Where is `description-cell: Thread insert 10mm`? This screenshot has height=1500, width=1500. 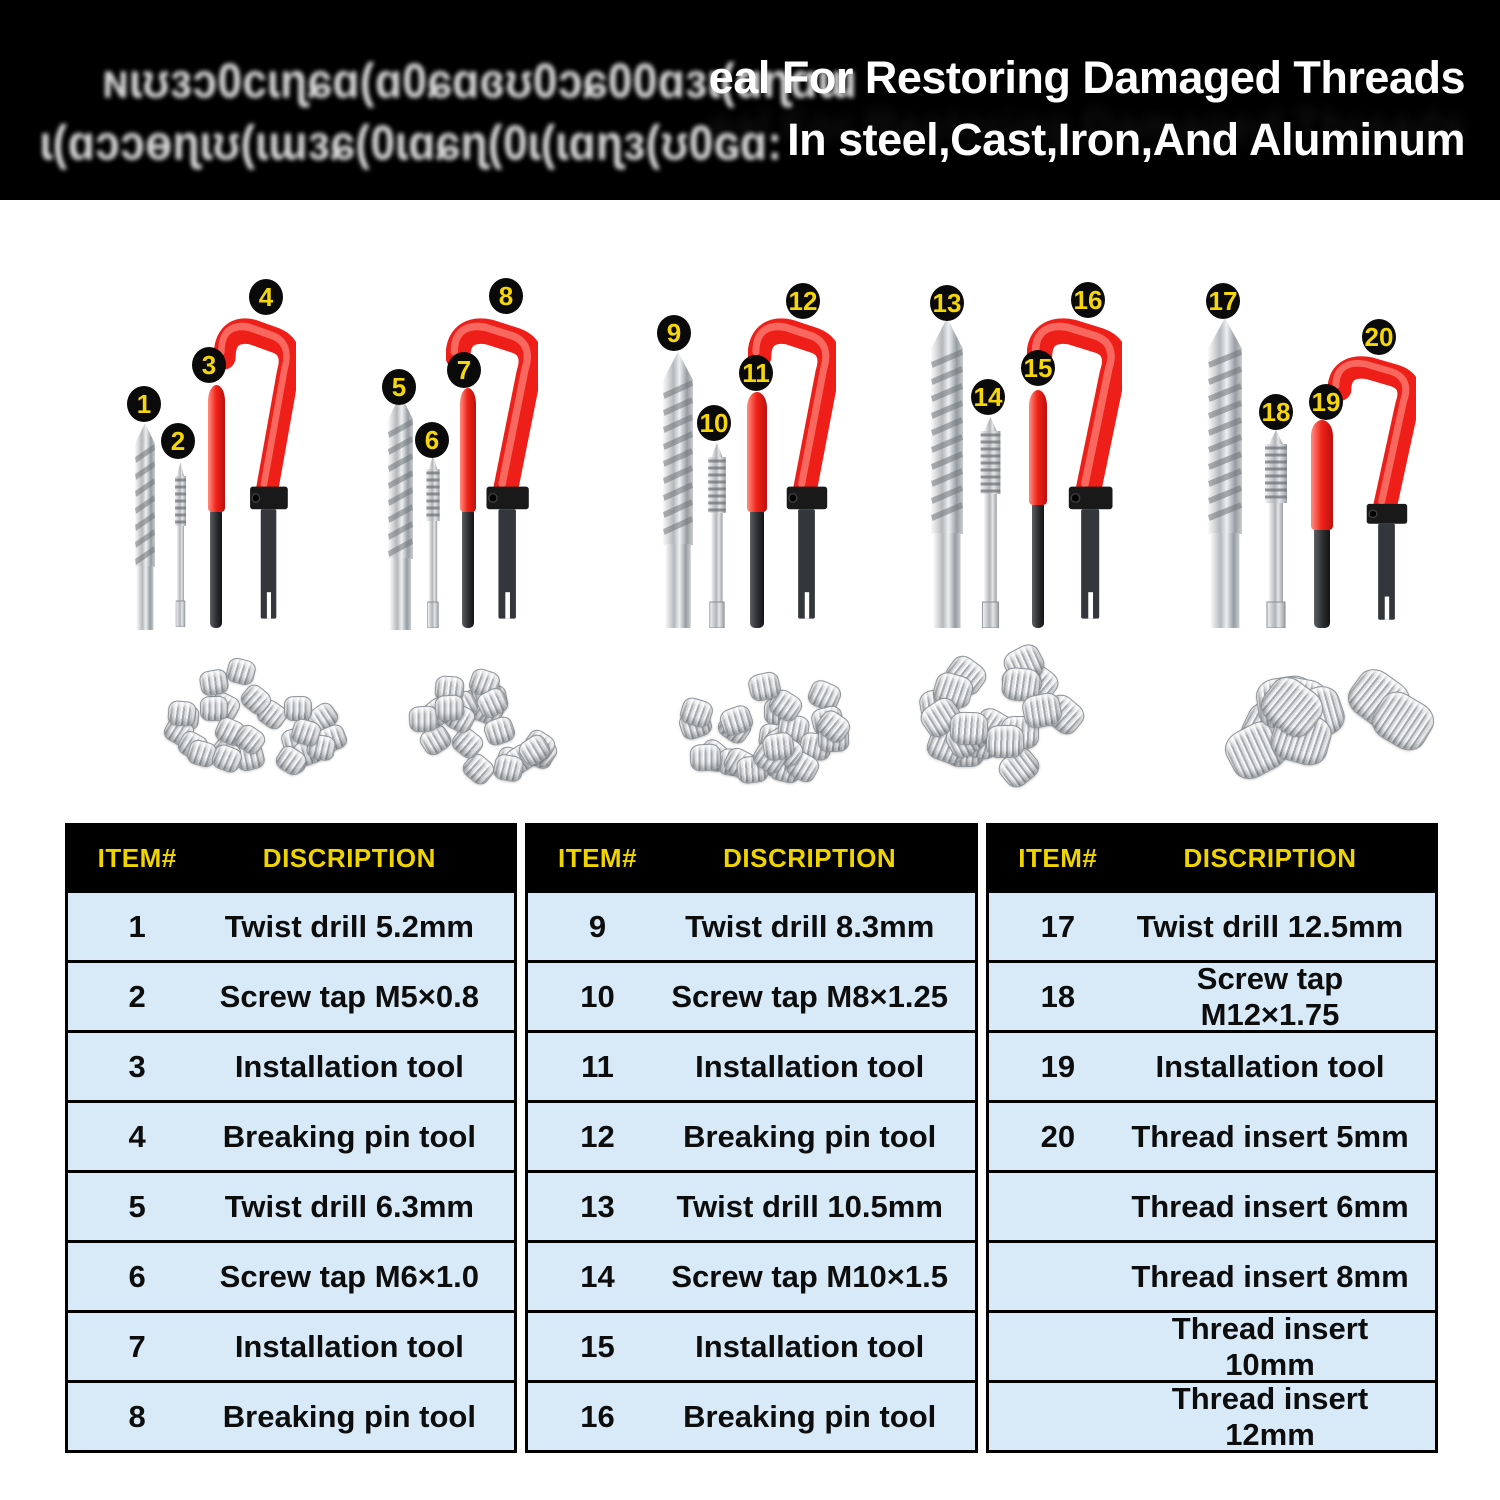
description-cell: Thread insert 10mm is located at coordinates (1270, 1346).